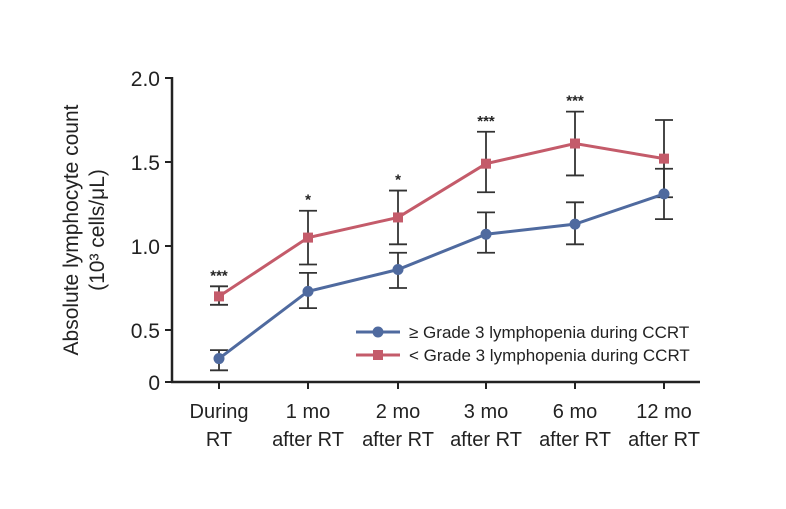  What do you see at coordinates (664, 412) in the screenshot?
I see `x-tick-label: 12 mo` at bounding box center [664, 412].